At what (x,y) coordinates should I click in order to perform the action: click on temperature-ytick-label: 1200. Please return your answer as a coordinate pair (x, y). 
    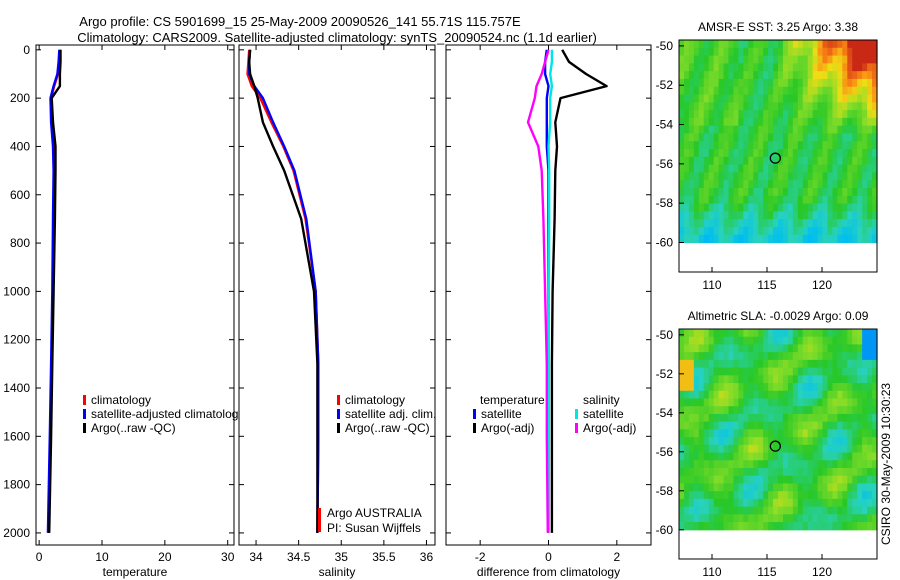
    Looking at the image, I should click on (16, 340).